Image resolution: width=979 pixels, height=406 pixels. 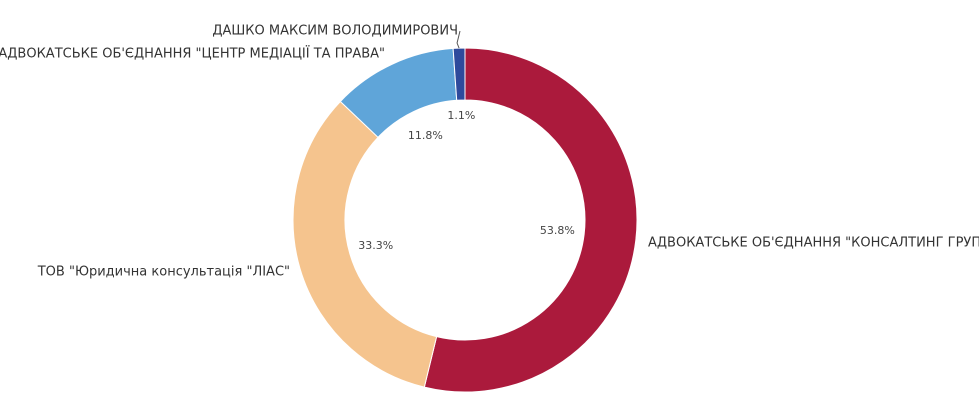 What do you see at coordinates (557, 230) in the screenshot?
I see `value-label: 53.8%` at bounding box center [557, 230].